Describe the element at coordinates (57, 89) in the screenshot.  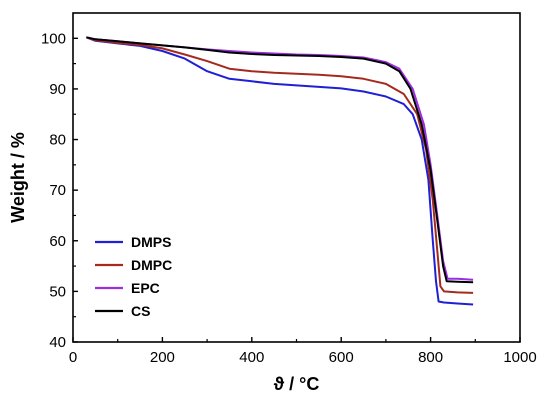
I see `y-tick-label: 90` at that location.